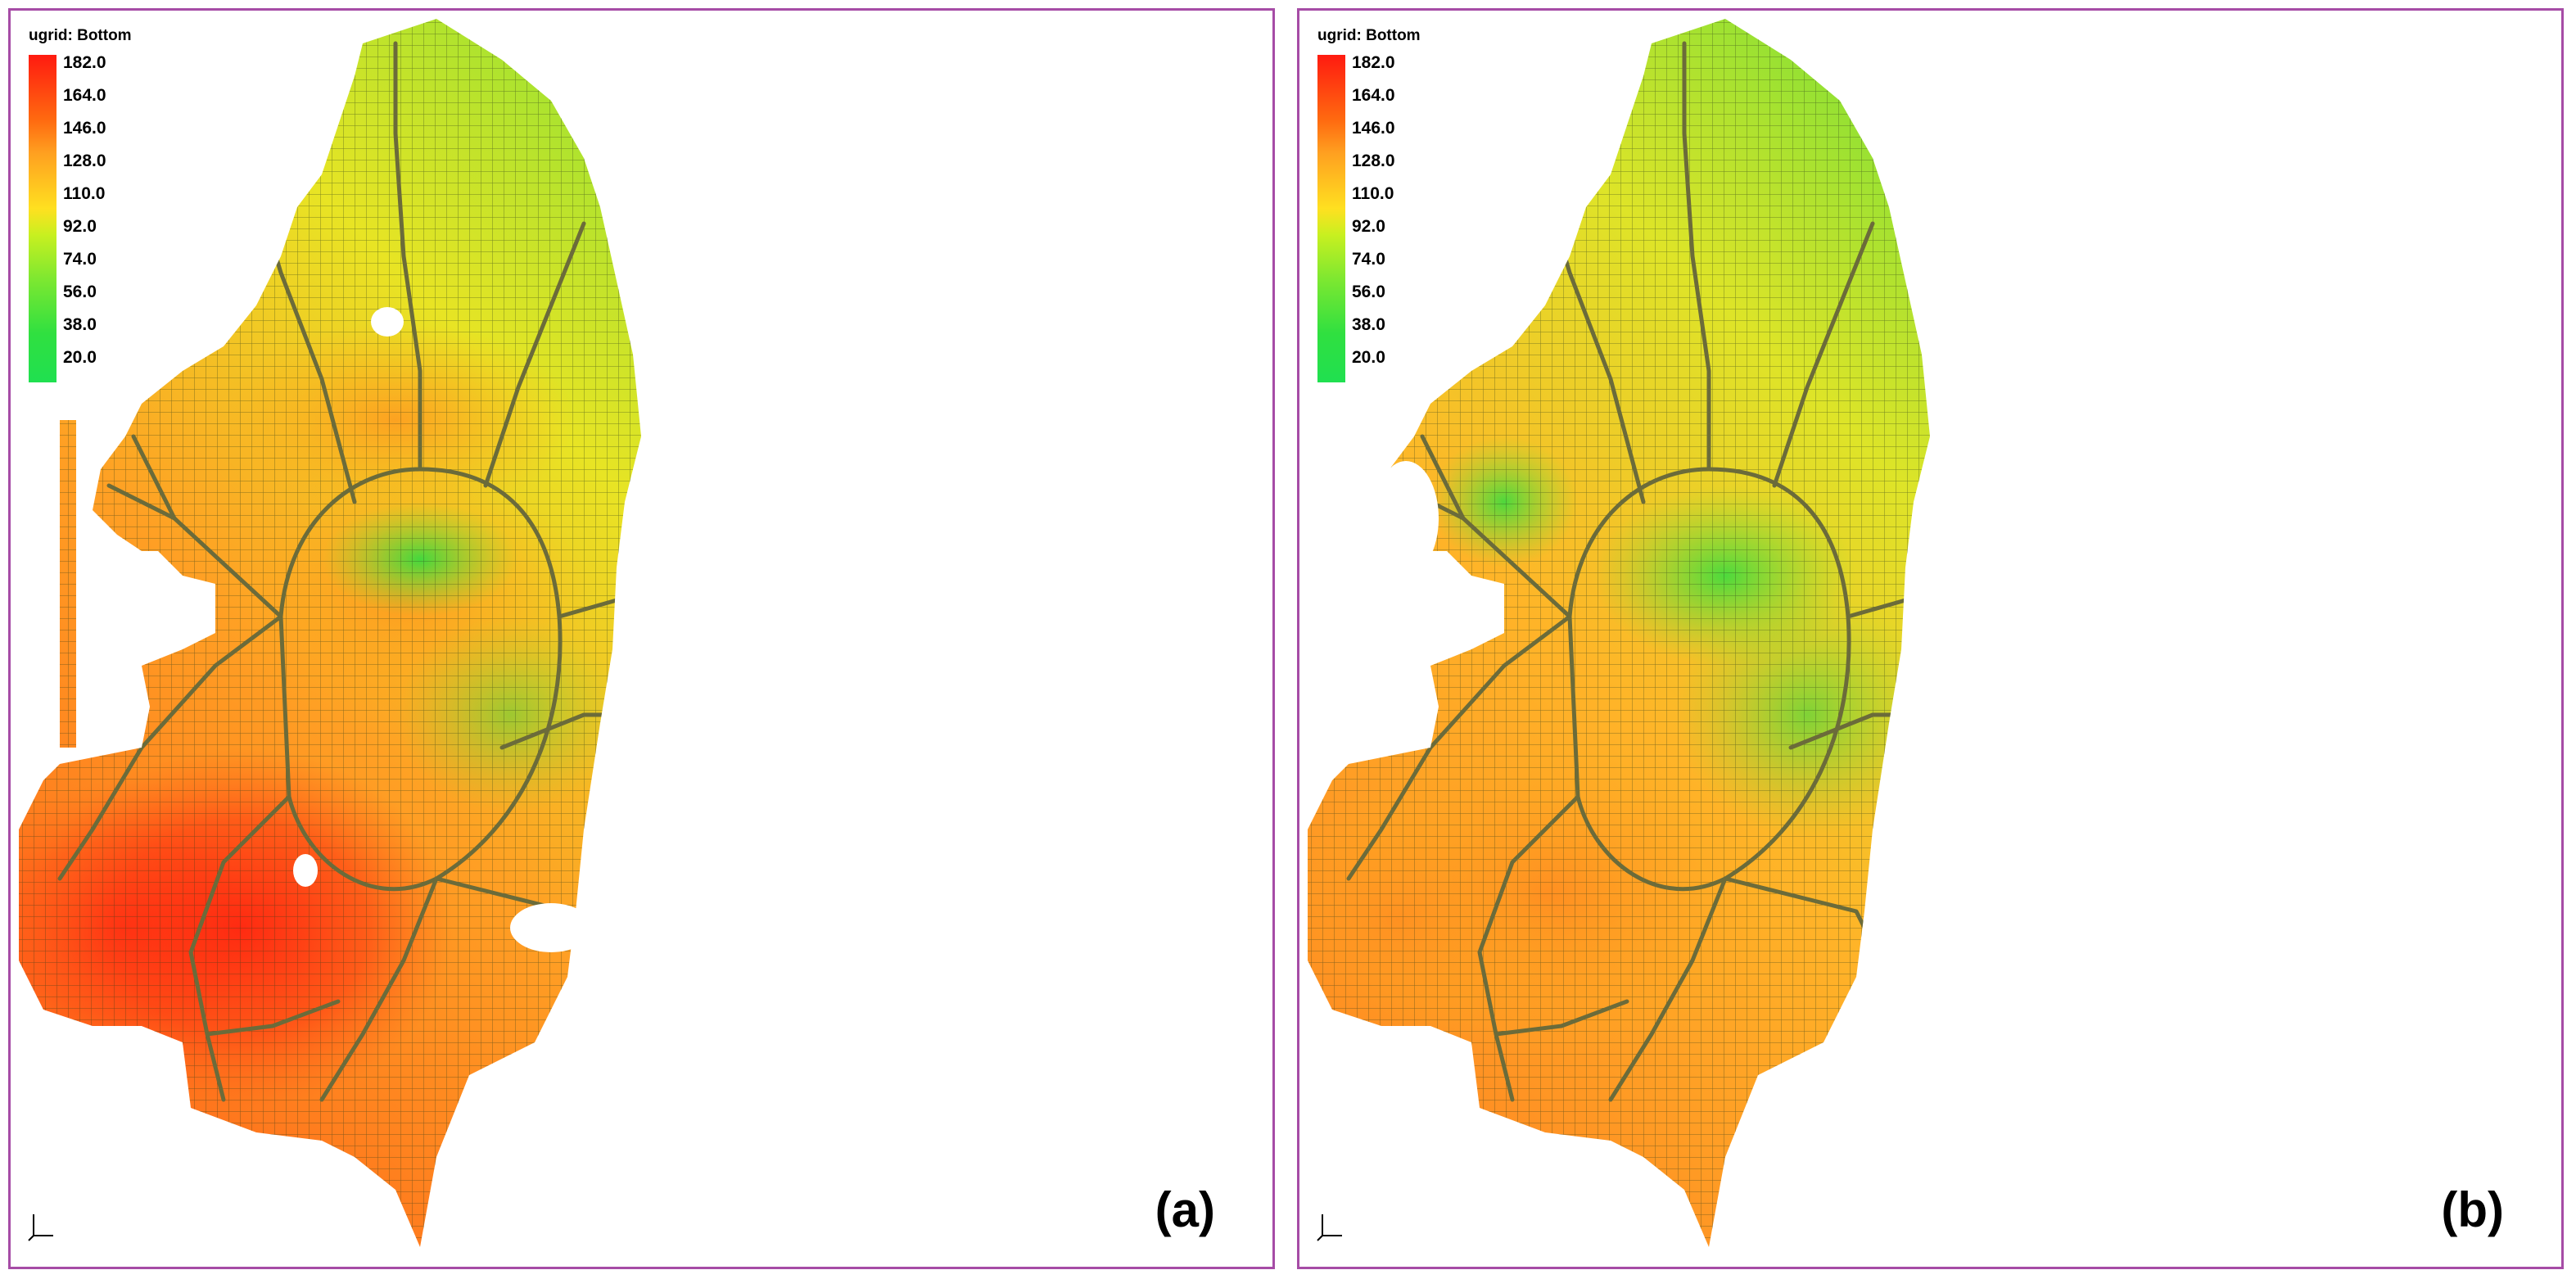 The width and height of the screenshot is (2576, 1279). I want to click on panel-label-b: (b), so click(2472, 1209).